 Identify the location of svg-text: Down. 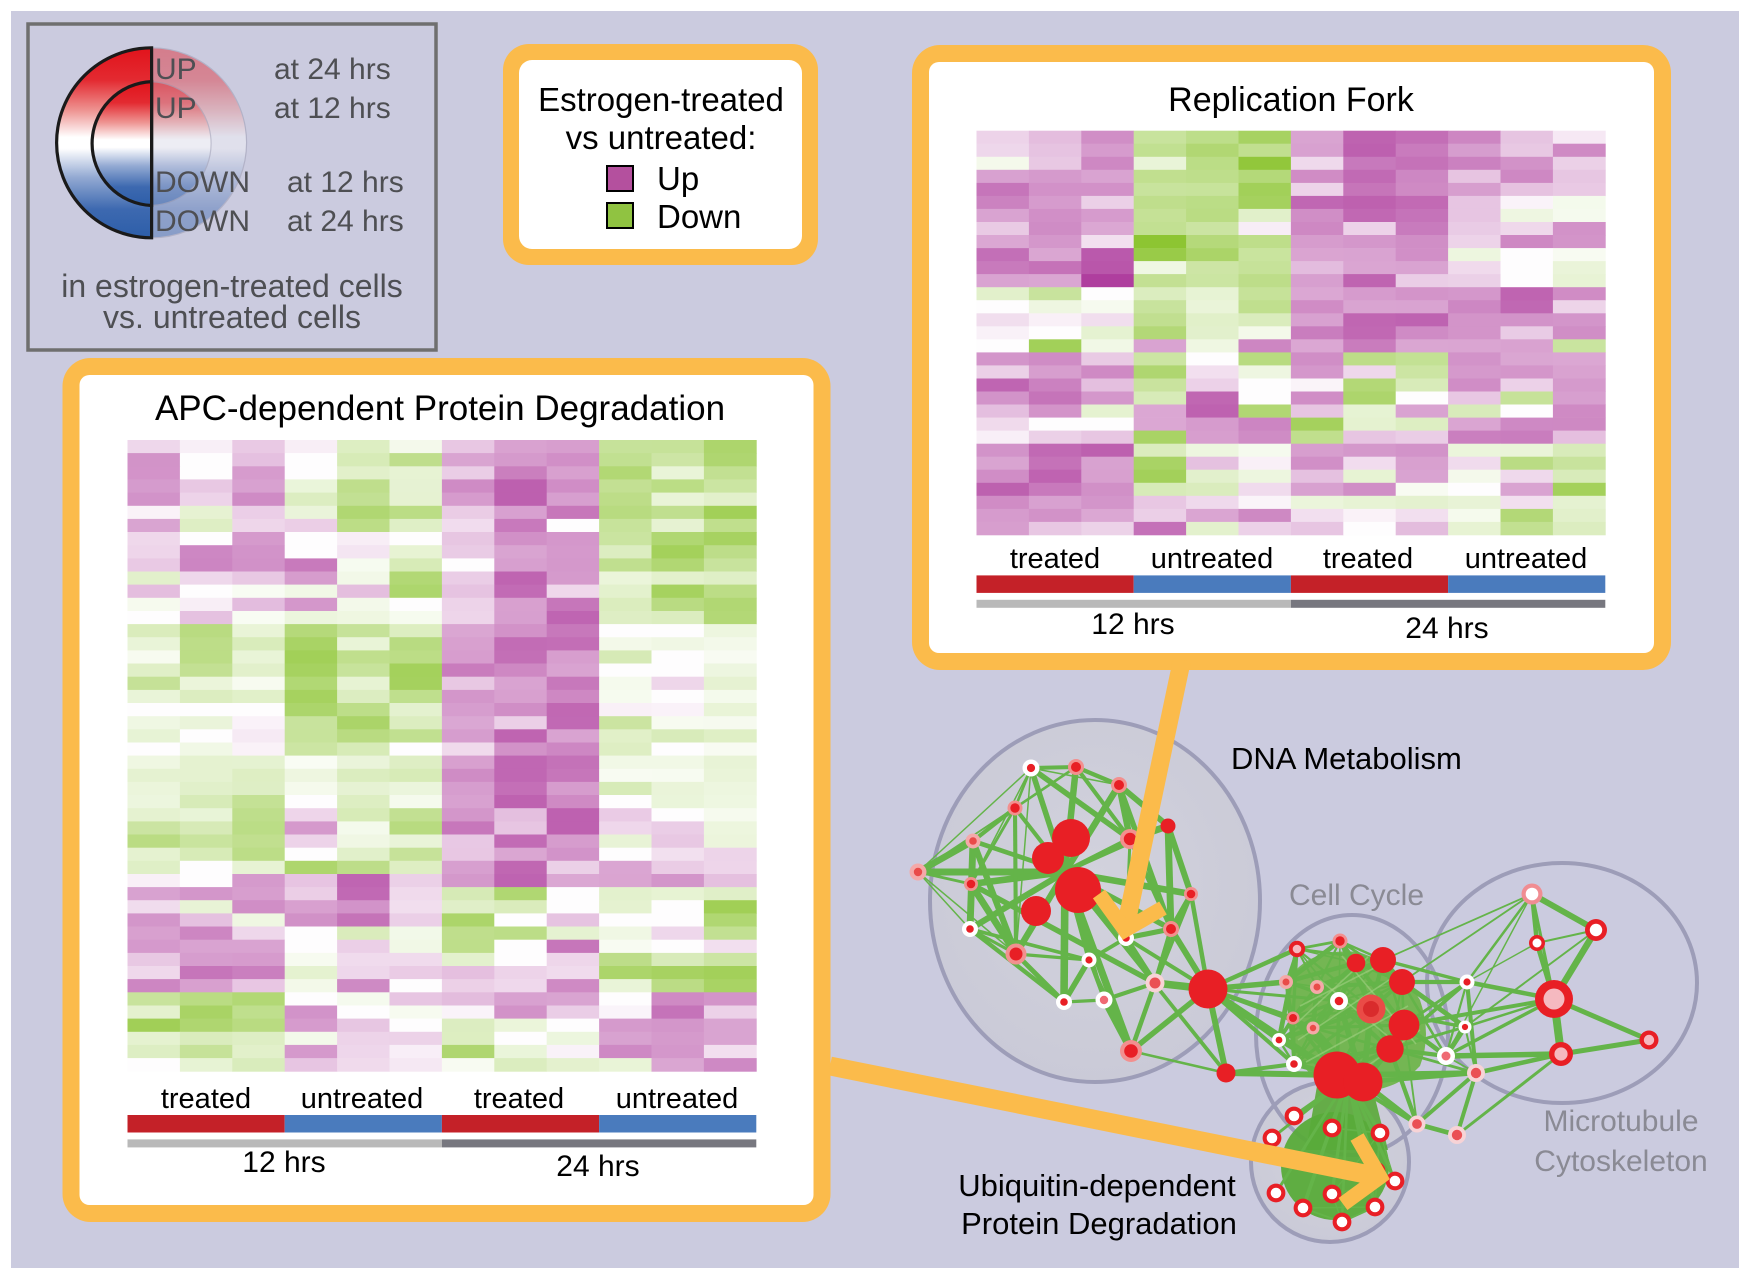
(699, 216).